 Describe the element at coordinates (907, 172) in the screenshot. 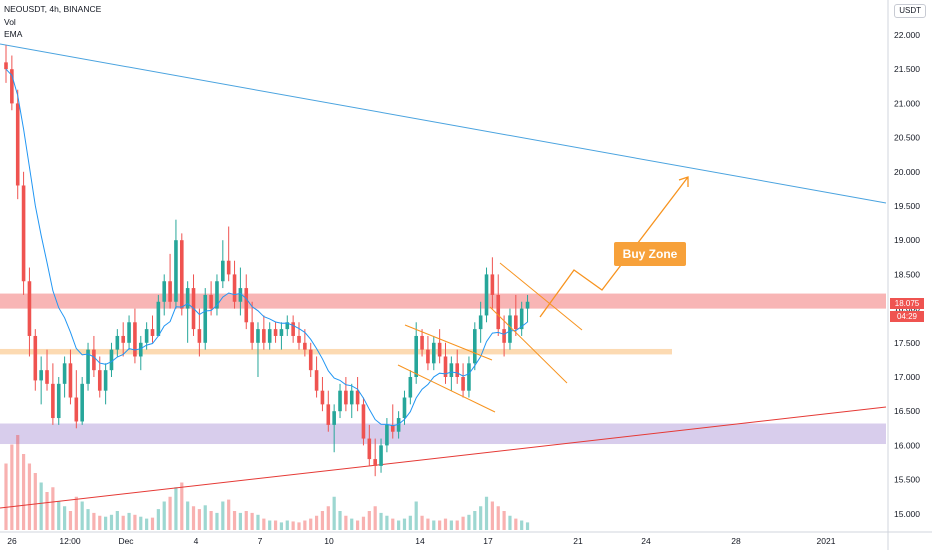

I see `price-tick-label: 20.000` at that location.